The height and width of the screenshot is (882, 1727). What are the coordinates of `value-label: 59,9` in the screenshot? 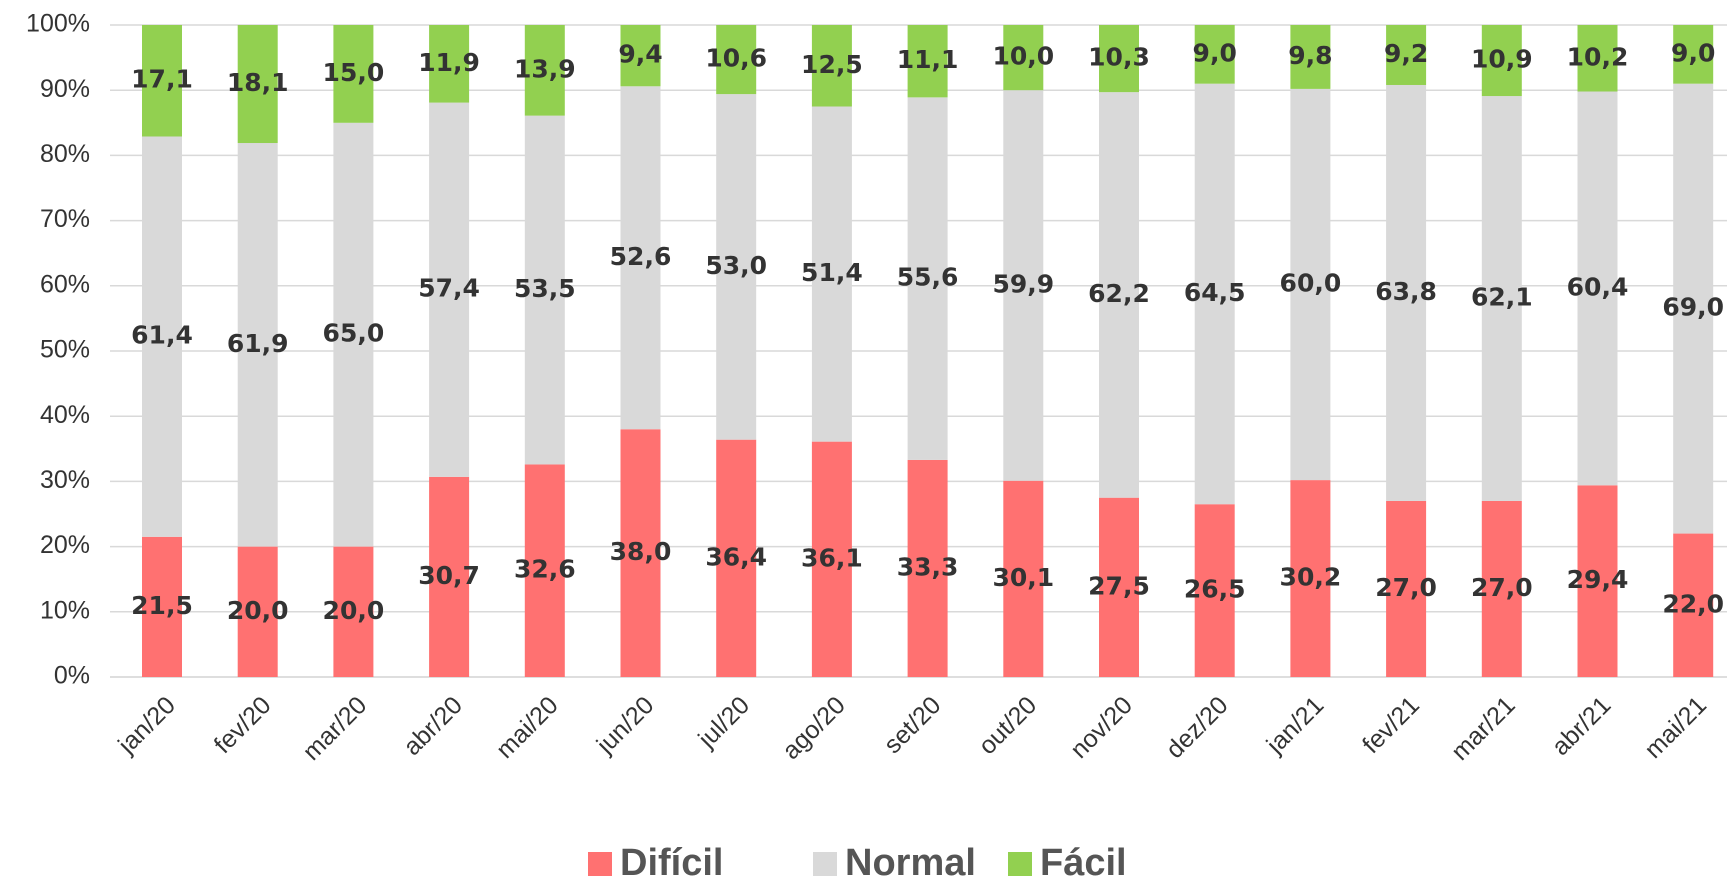 It's located at (1023, 283).